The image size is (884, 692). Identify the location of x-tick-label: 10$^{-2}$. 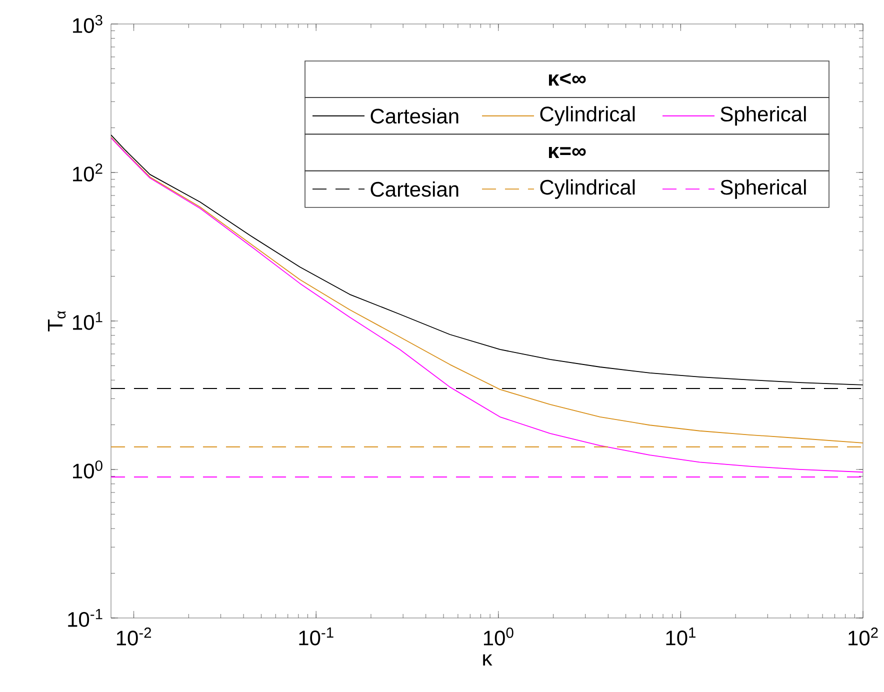
(134, 637).